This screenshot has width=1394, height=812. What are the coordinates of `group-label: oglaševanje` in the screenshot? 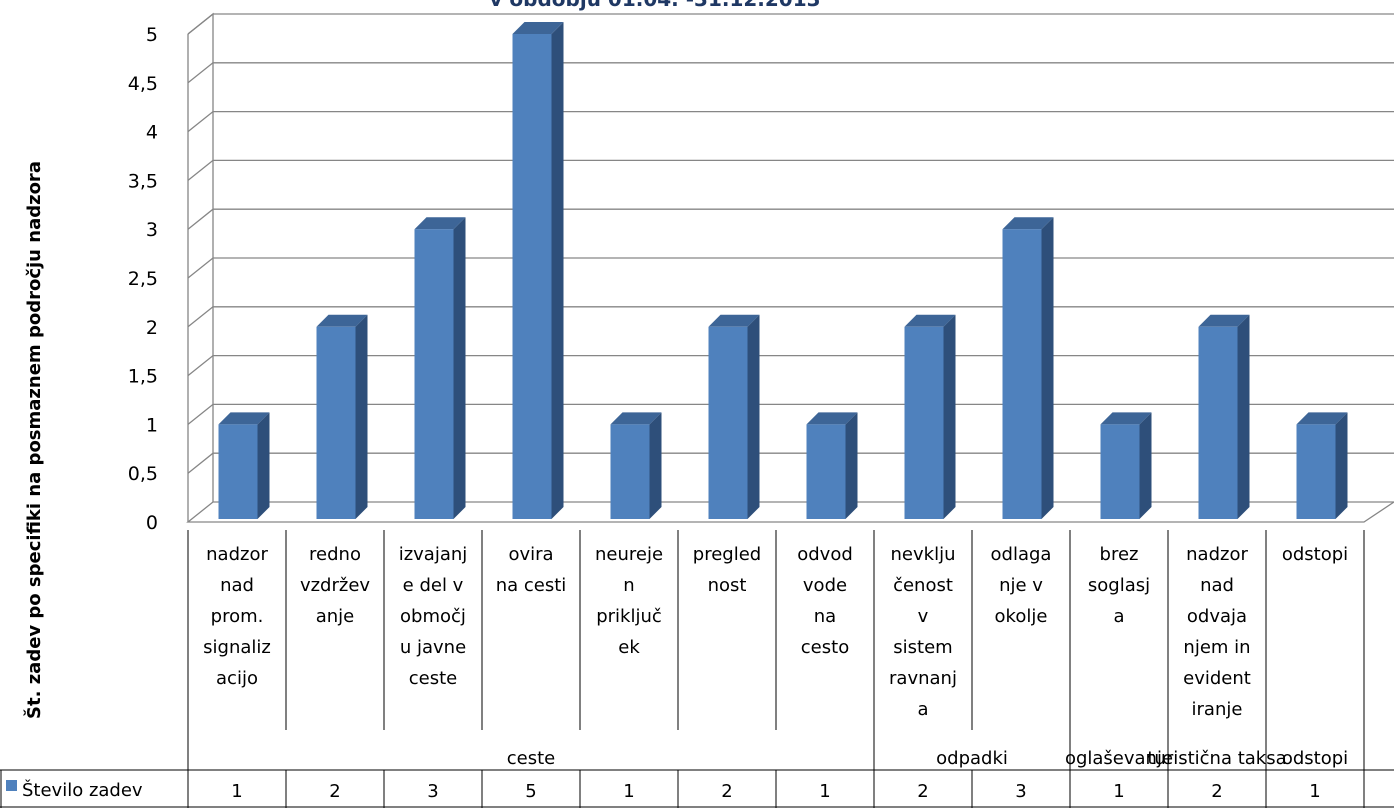 It's located at (1119, 758).